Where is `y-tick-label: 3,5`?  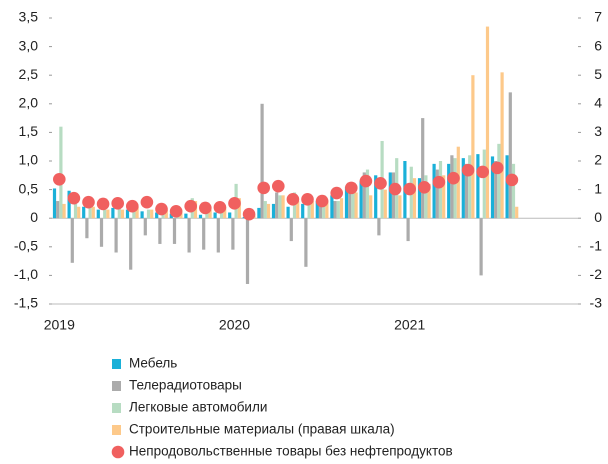
y-tick-label: 3,5 is located at coordinates (29, 17).